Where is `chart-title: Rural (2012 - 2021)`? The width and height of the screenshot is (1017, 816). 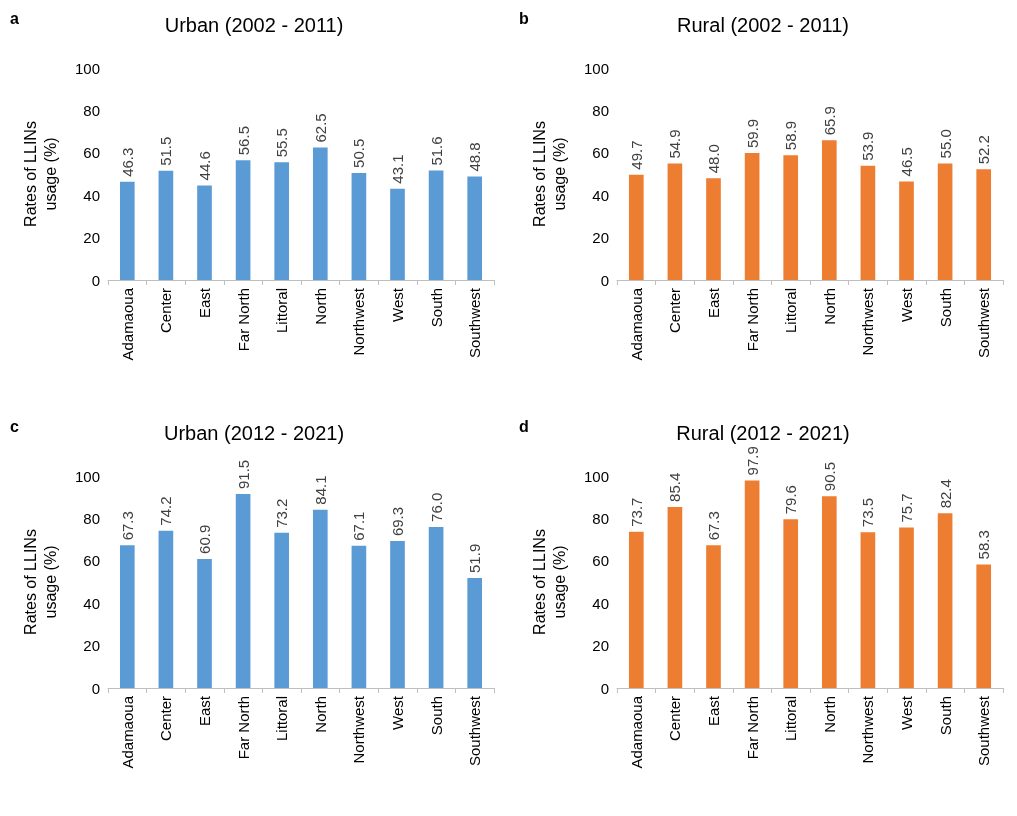
chart-title: Rural (2012 - 2021) is located at coordinates (763, 433).